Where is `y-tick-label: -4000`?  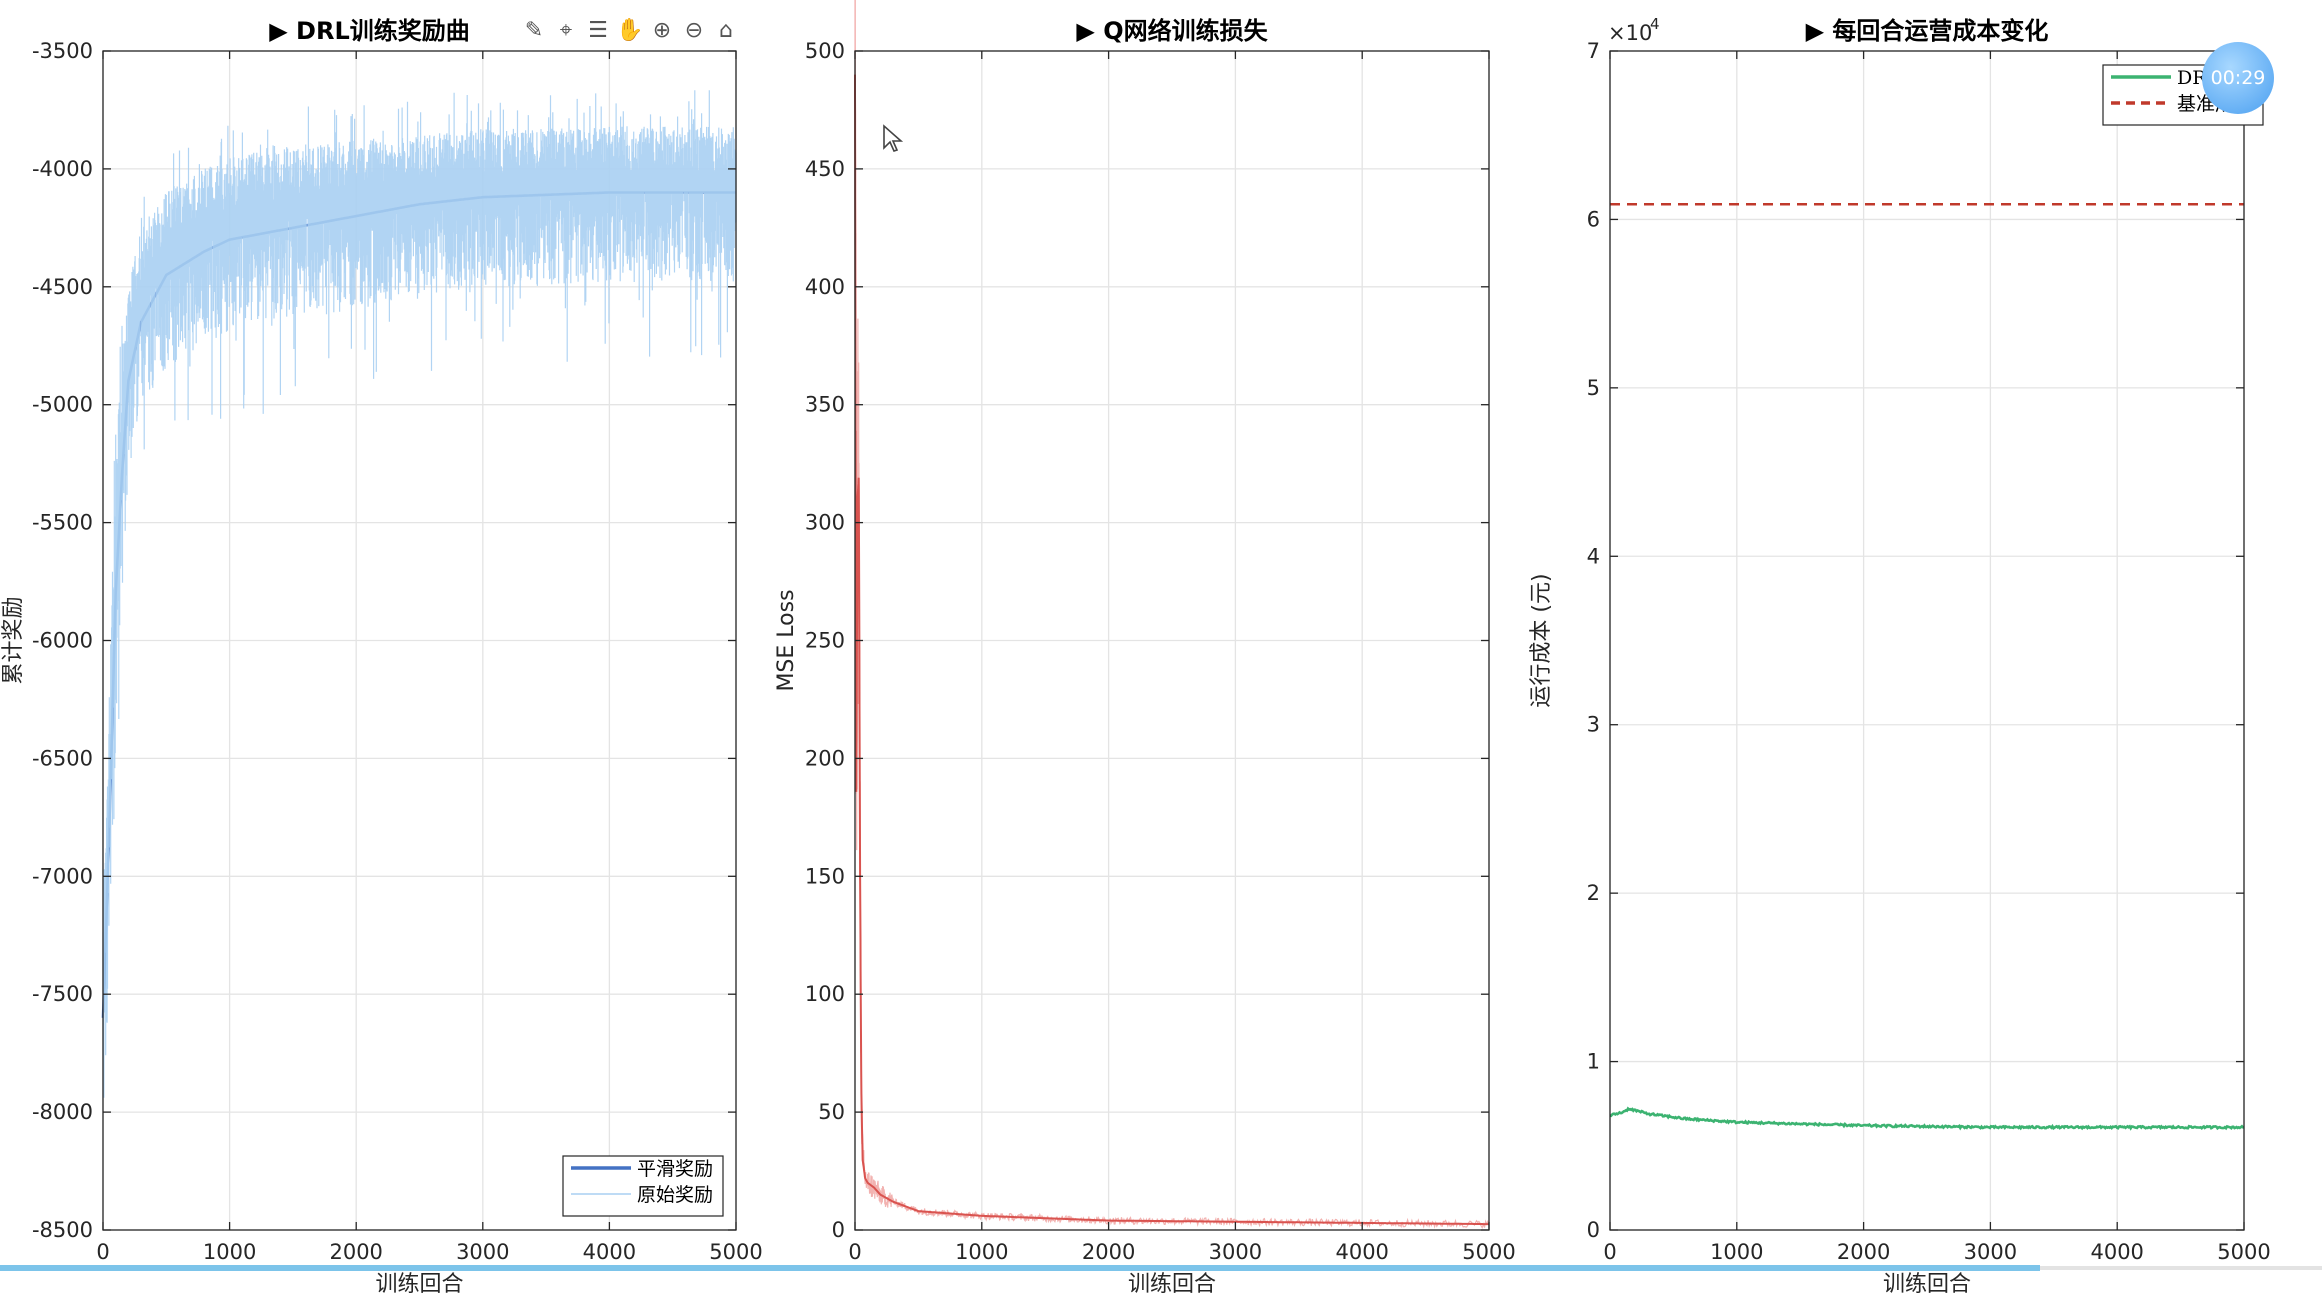 y-tick-label: -4000 is located at coordinates (62, 169).